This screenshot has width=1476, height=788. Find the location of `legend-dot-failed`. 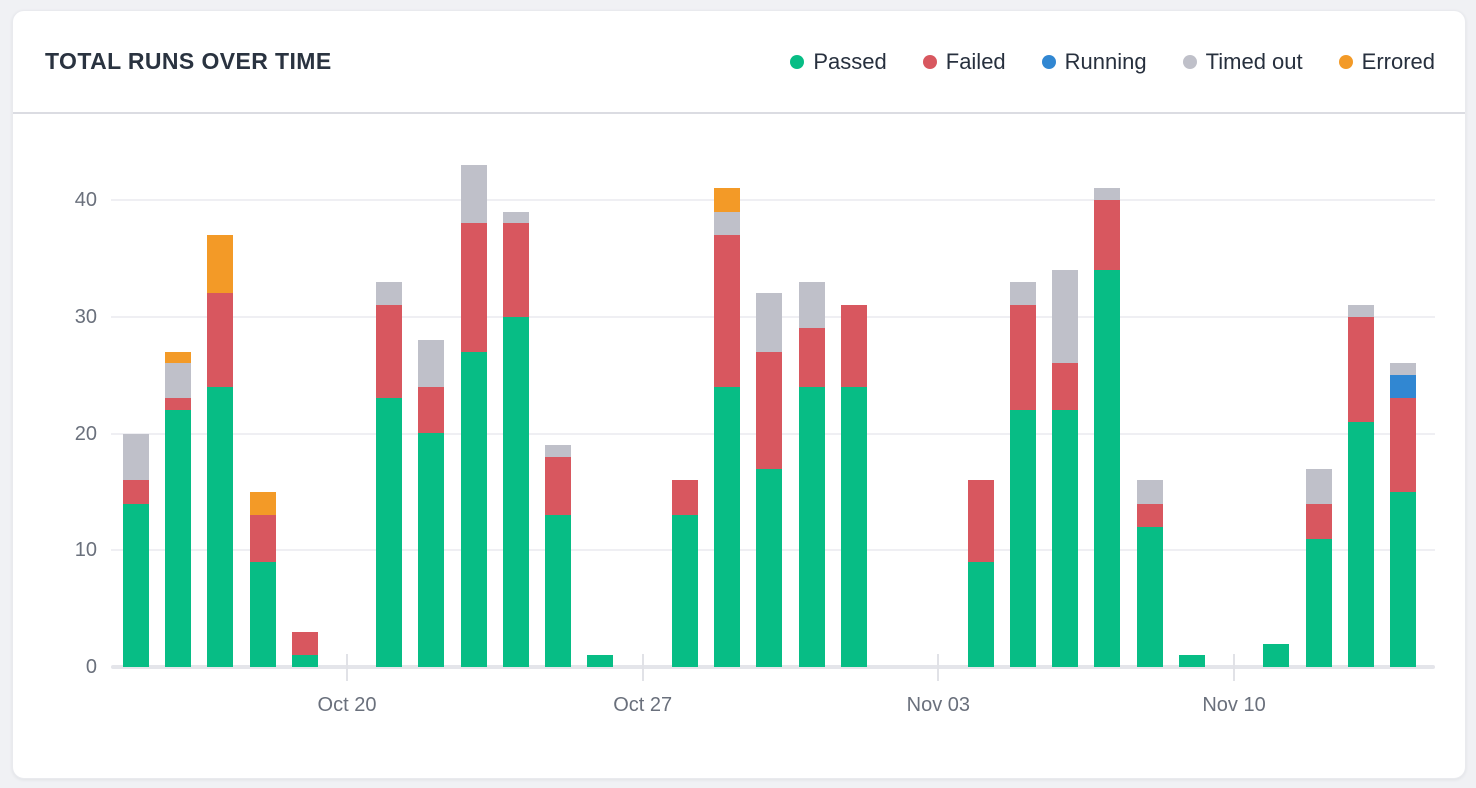

legend-dot-failed is located at coordinates (929, 61).